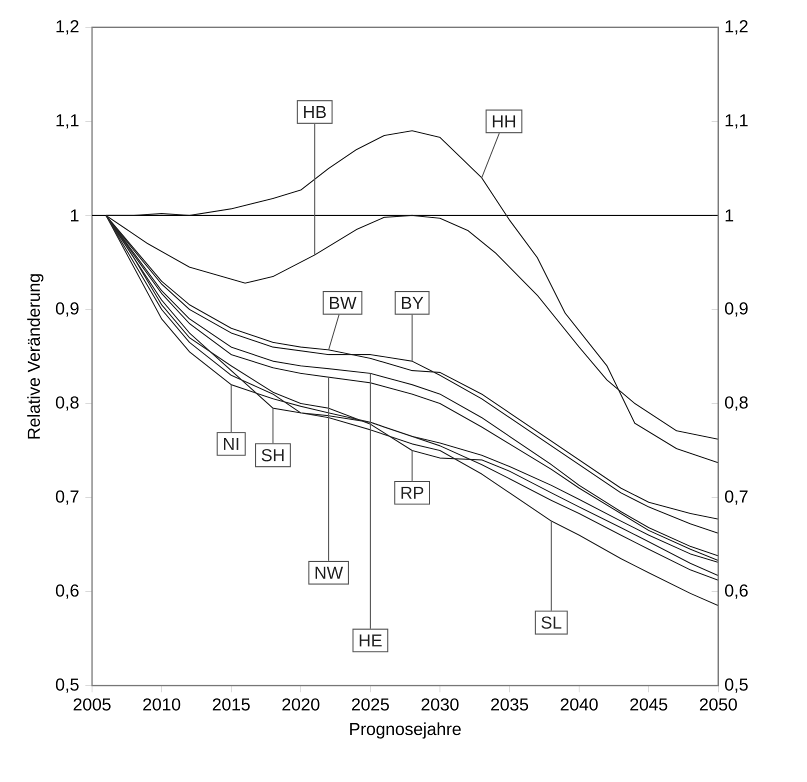 The image size is (807, 782). I want to click on y2-tick-label: 1, so click(730, 216).